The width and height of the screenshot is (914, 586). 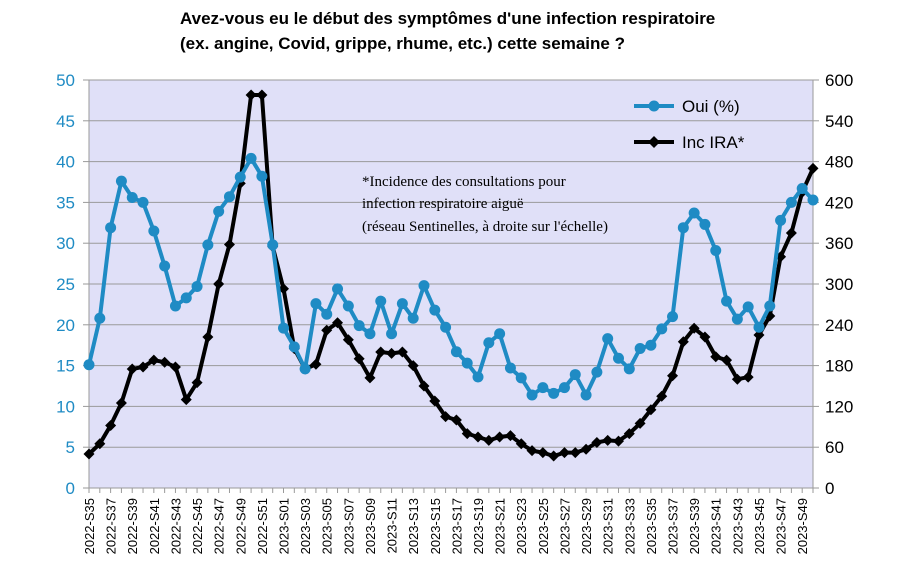 What do you see at coordinates (737, 526) in the screenshot?
I see `x-tick-label: 2023-S43` at bounding box center [737, 526].